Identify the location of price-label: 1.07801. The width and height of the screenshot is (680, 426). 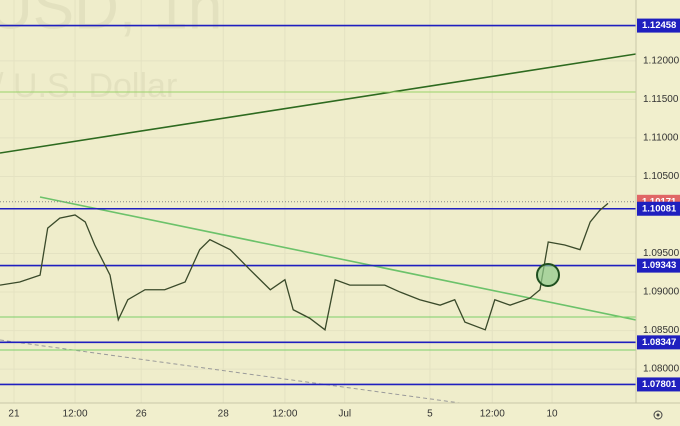
(659, 384).